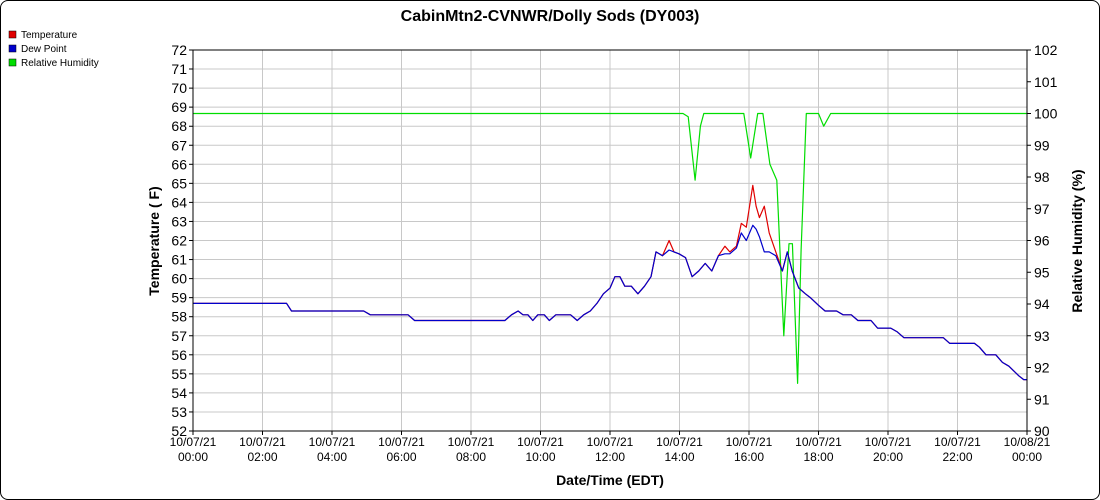 The height and width of the screenshot is (500, 1100). What do you see at coordinates (179, 164) in the screenshot?
I see `y-tick-label: 66` at bounding box center [179, 164].